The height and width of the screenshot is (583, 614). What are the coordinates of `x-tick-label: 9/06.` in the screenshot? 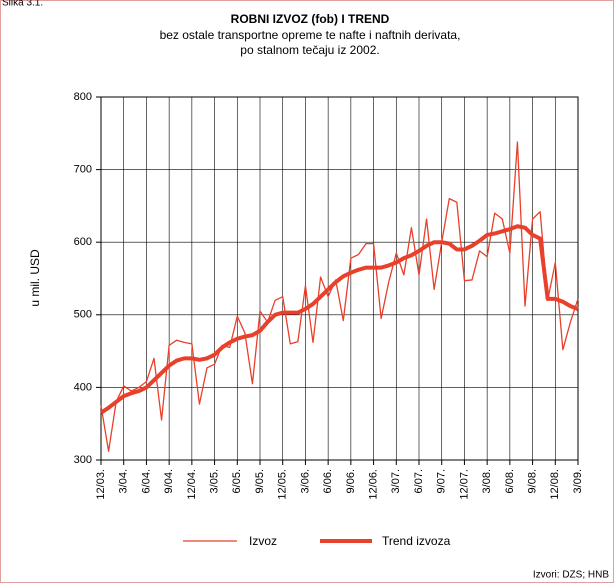 It's located at (351, 481).